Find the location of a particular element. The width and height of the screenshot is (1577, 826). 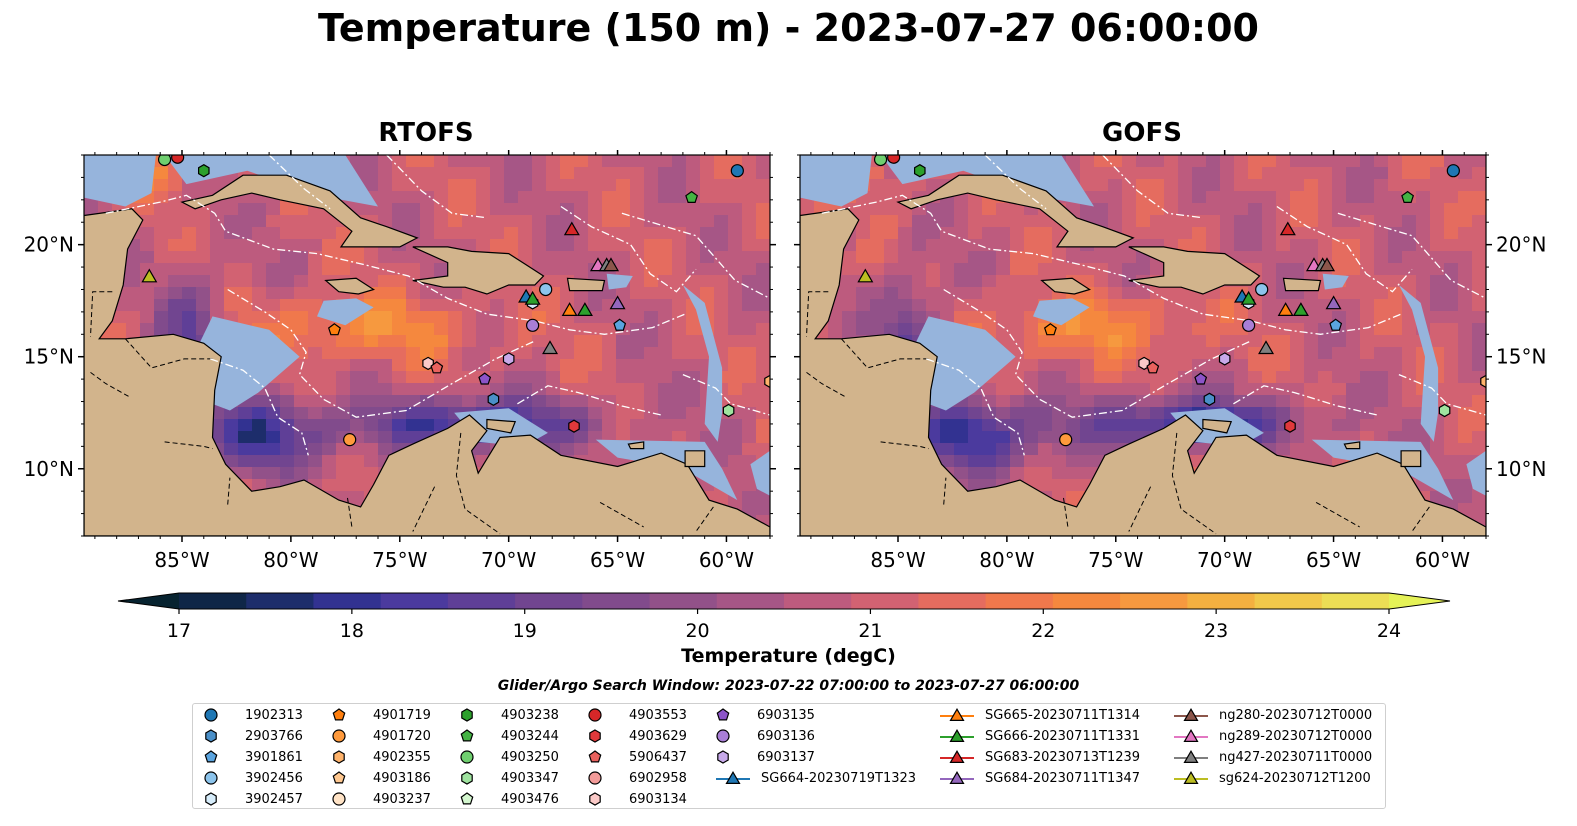

legend-label: 4903250 is located at coordinates (530, 757).